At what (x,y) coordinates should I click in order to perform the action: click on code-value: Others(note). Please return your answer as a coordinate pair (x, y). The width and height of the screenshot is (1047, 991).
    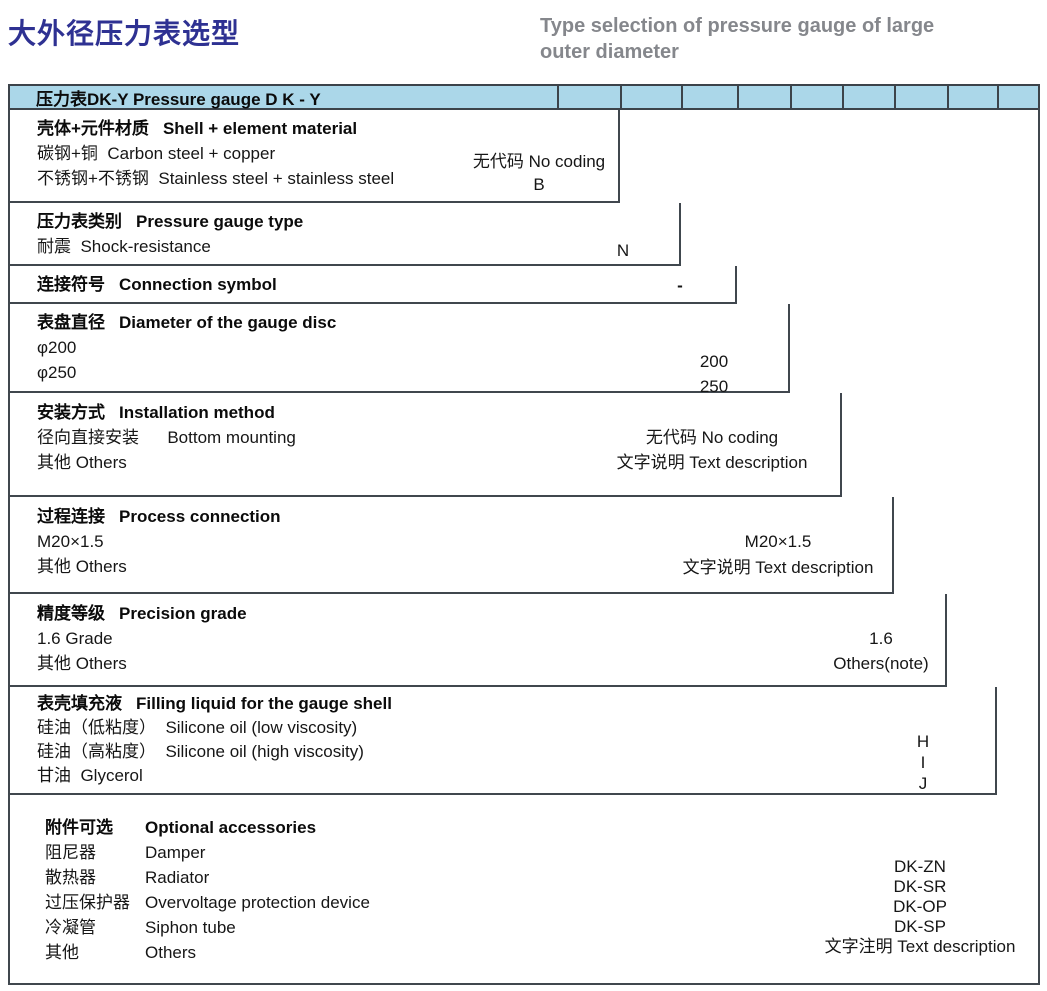
    Looking at the image, I should click on (881, 663).